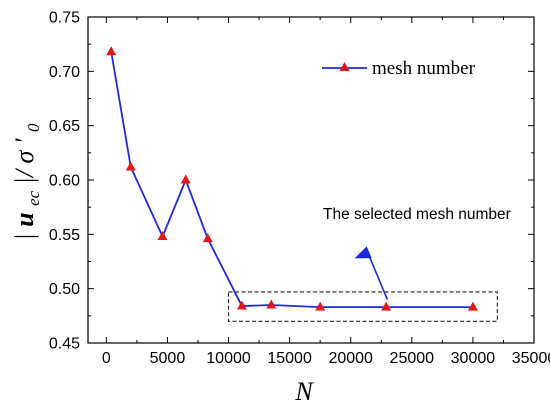 Image resolution: width=550 pixels, height=411 pixels. Describe the element at coordinates (362, 306) in the screenshot. I see `selection-box` at that location.